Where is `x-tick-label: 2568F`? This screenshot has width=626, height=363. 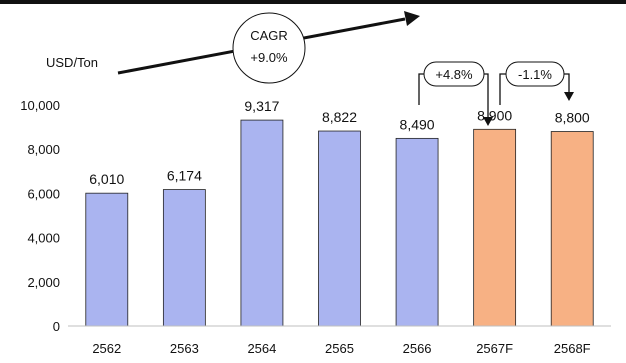
x-tick-label: 2568F is located at coordinates (572, 348).